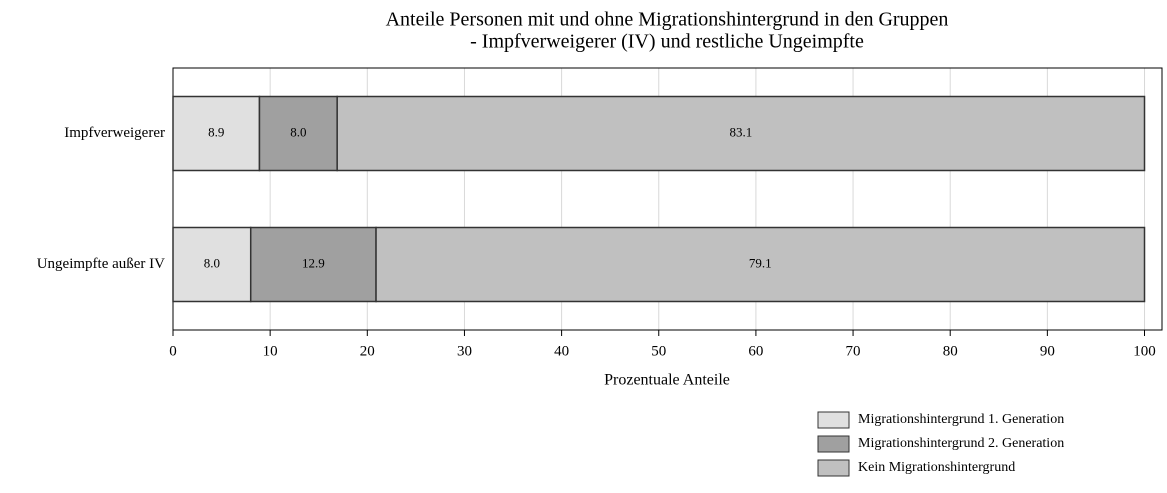  Describe the element at coordinates (114, 133) in the screenshot. I see `y-tick-label: Impfverweigerer` at that location.